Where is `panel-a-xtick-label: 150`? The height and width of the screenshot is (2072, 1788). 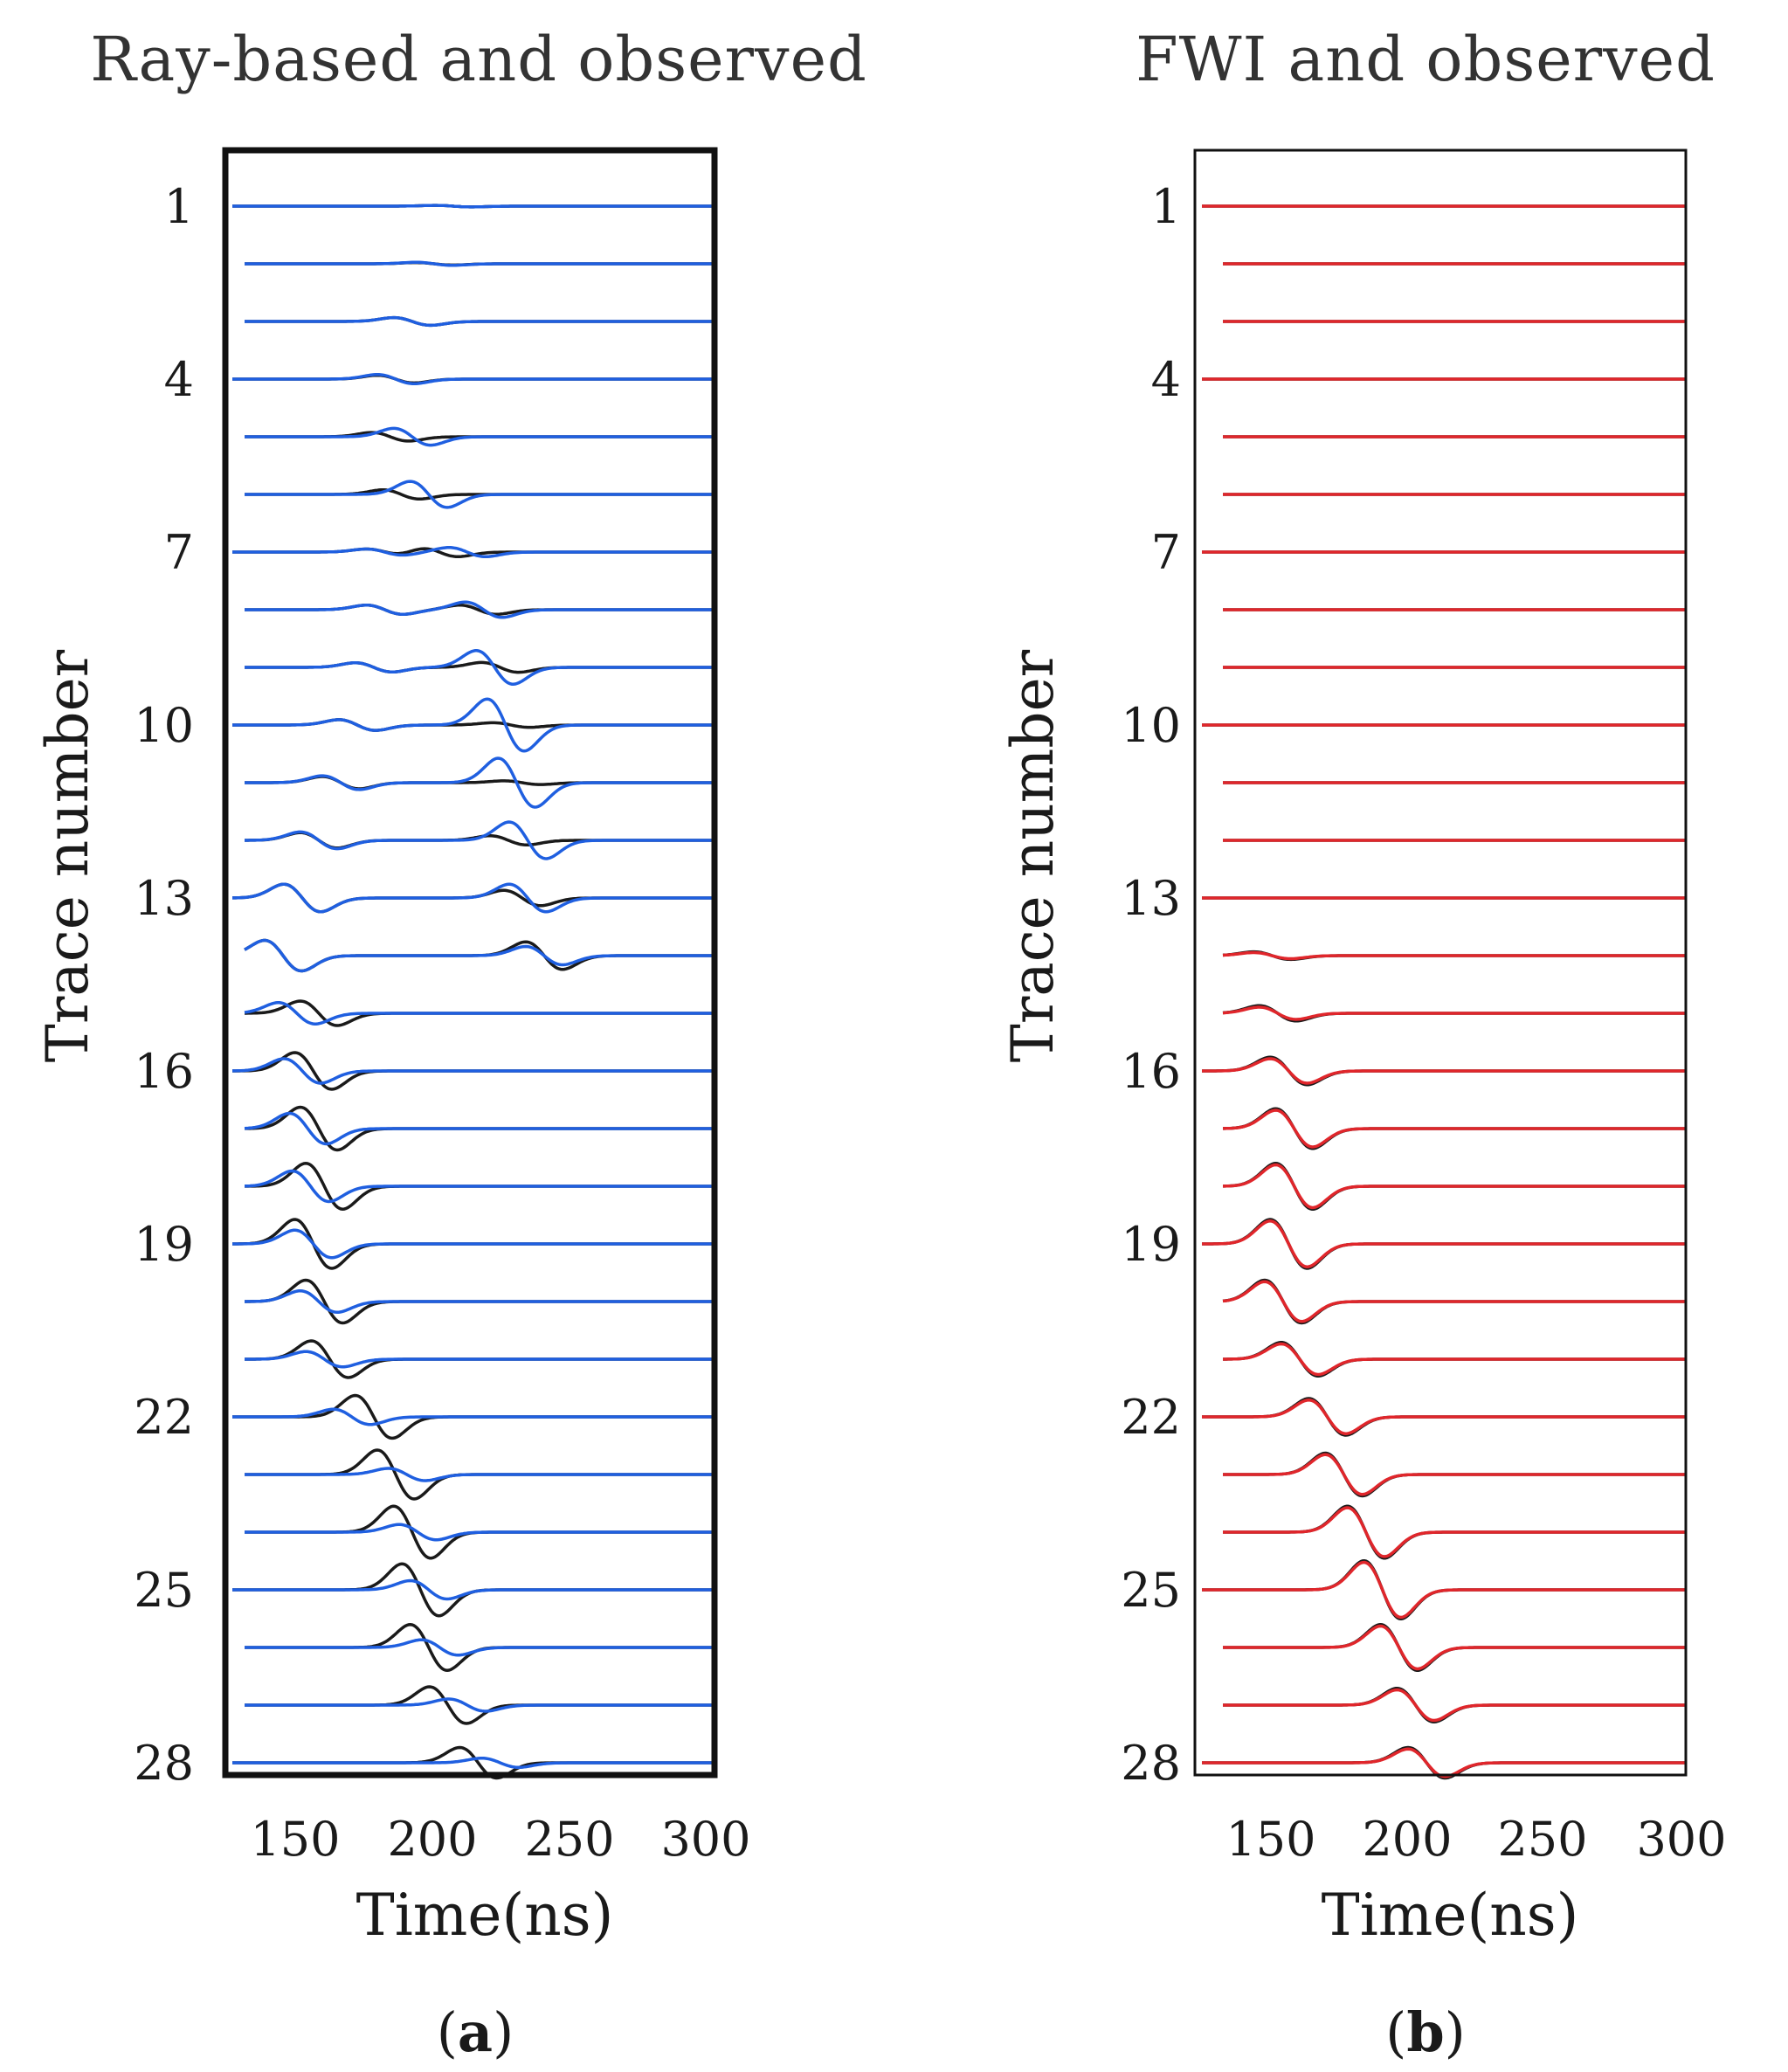 panel-a-xtick-label: 150 is located at coordinates (295, 1839).